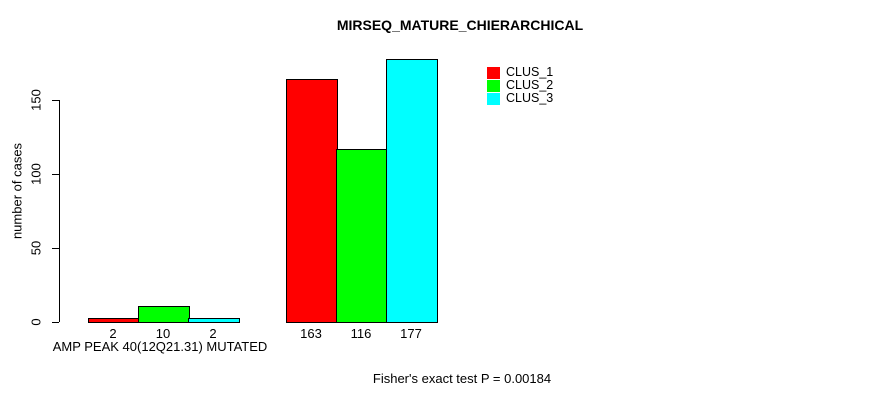 This screenshot has width=890, height=400. What do you see at coordinates (530, 72) in the screenshot?
I see `legend-label: CLUS_1` at bounding box center [530, 72].